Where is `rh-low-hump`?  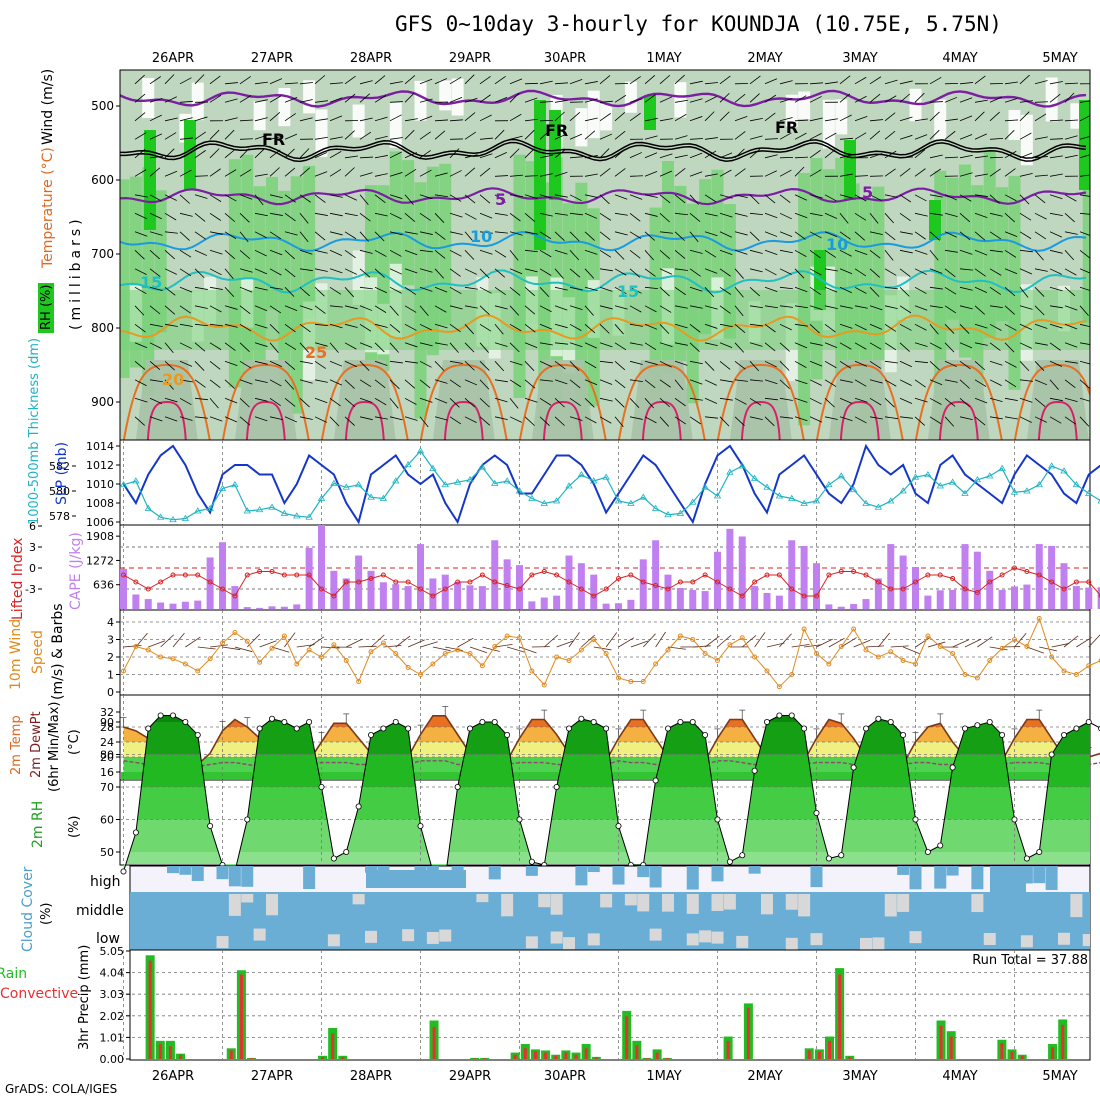
rh-low-hump is located at coordinates (760, 400).